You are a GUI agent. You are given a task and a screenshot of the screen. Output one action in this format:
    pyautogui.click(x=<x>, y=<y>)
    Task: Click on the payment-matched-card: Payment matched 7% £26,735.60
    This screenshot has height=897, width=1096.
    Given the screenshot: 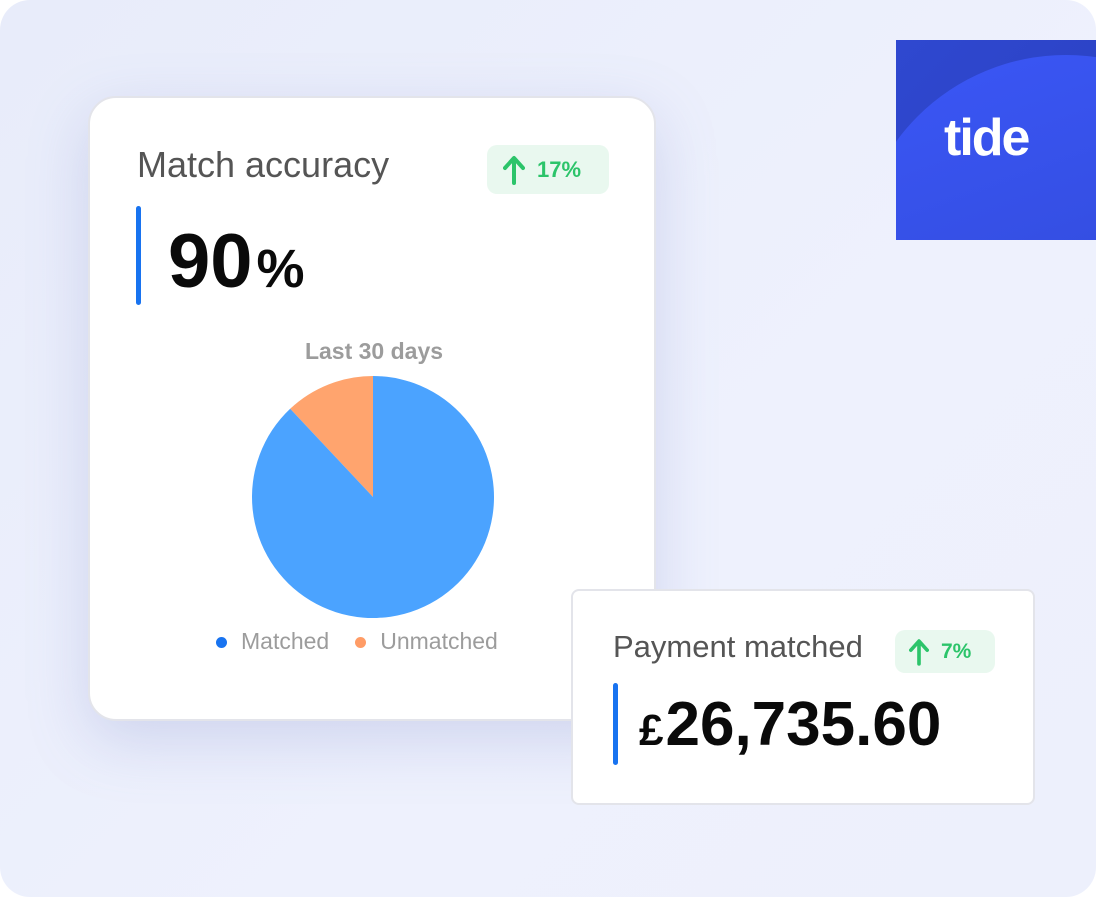 What is the action you would take?
    pyautogui.click(x=803, y=697)
    